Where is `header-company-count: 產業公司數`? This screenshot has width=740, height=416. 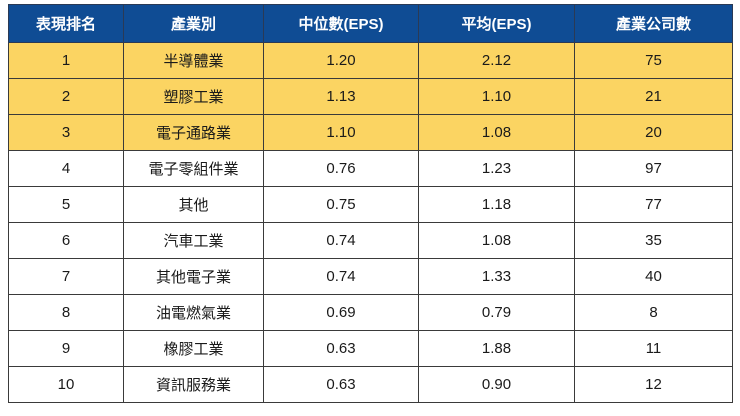 header-company-count: 產業公司數 is located at coordinates (653, 23).